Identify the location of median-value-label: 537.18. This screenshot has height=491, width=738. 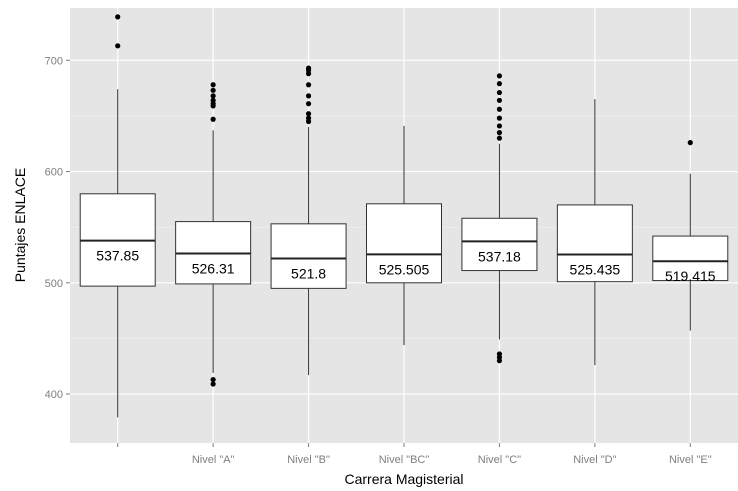
(499, 256).